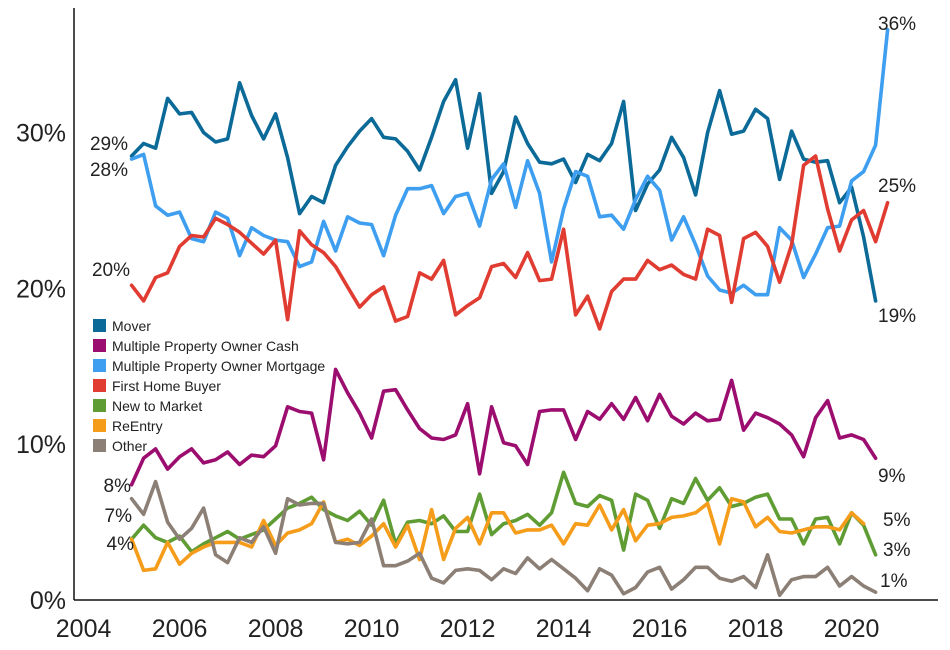  What do you see at coordinates (897, 550) in the screenshot?
I see `end-label-new-to-market: 3%` at bounding box center [897, 550].